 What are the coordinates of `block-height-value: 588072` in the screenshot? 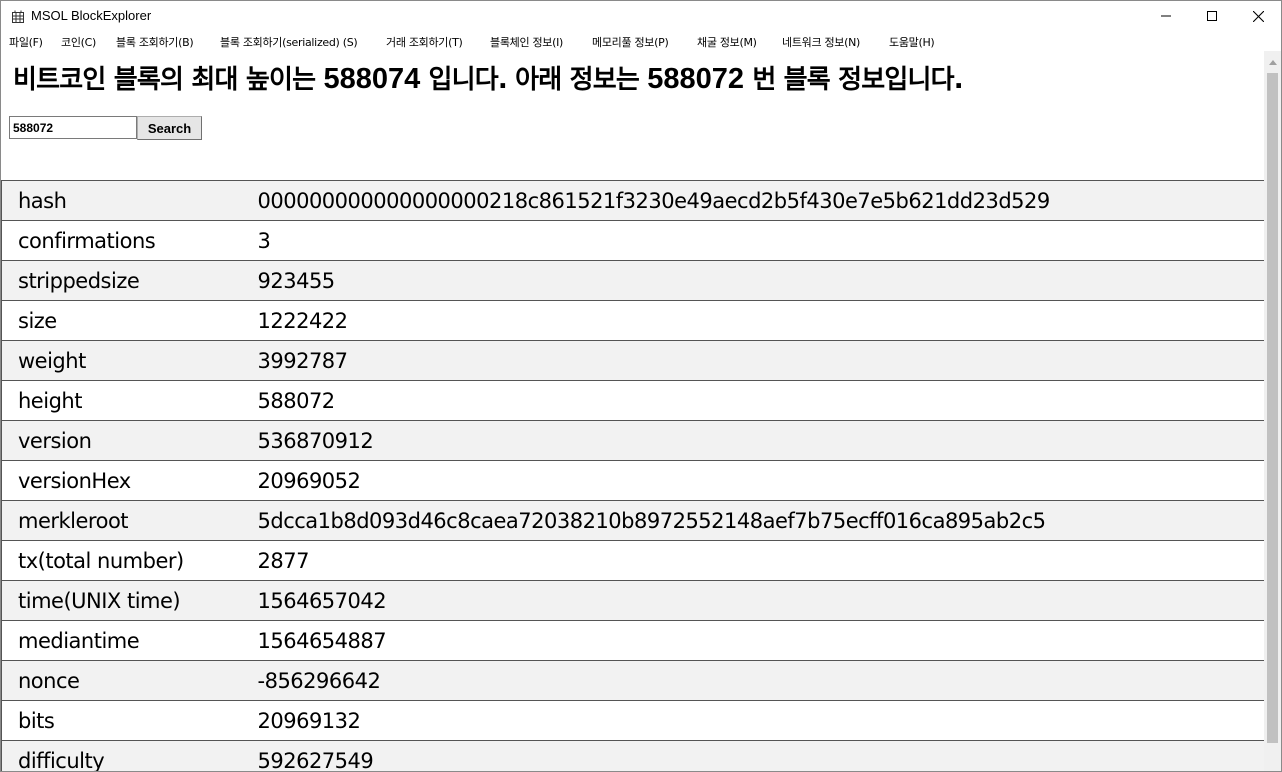 It's located at (696, 79).